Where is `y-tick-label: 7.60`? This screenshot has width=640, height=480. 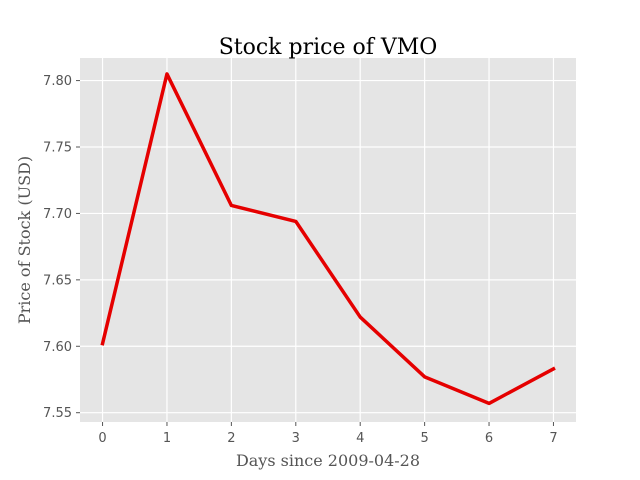 y-tick-label: 7.60 is located at coordinates (57, 347).